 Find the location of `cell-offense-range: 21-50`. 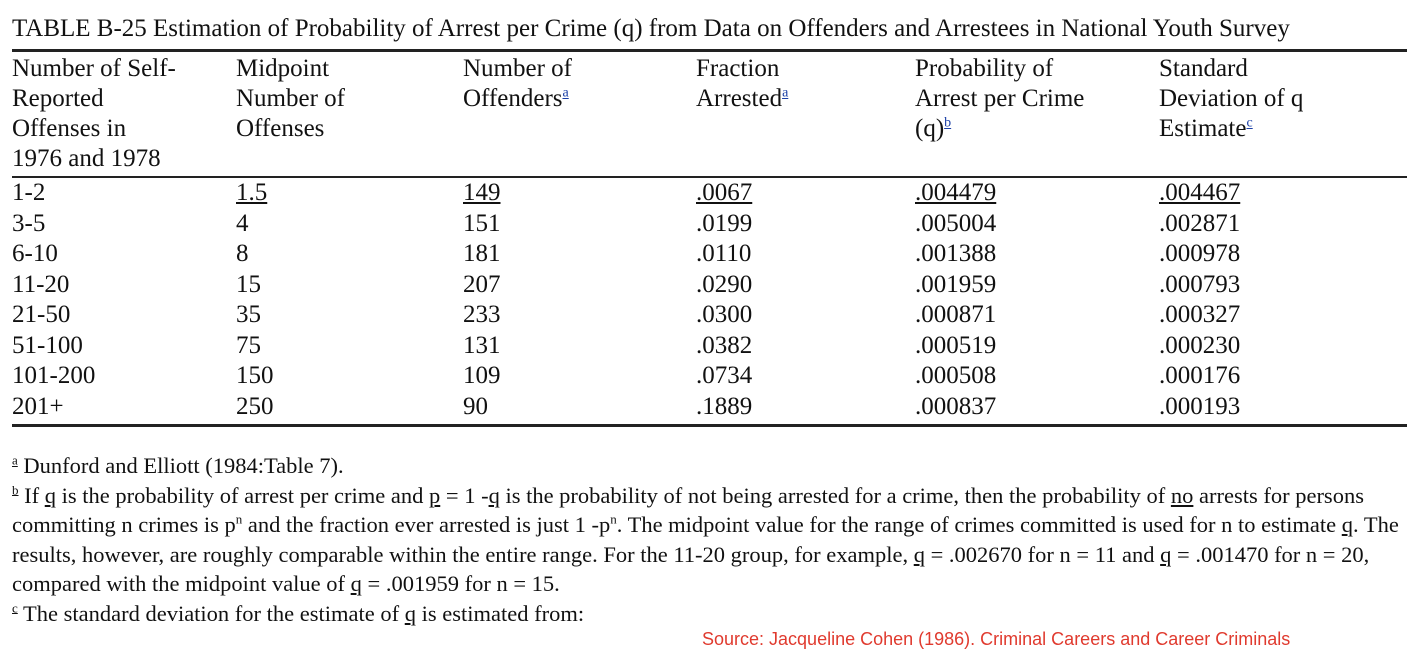

cell-offense-range: 21-50 is located at coordinates (41, 314).